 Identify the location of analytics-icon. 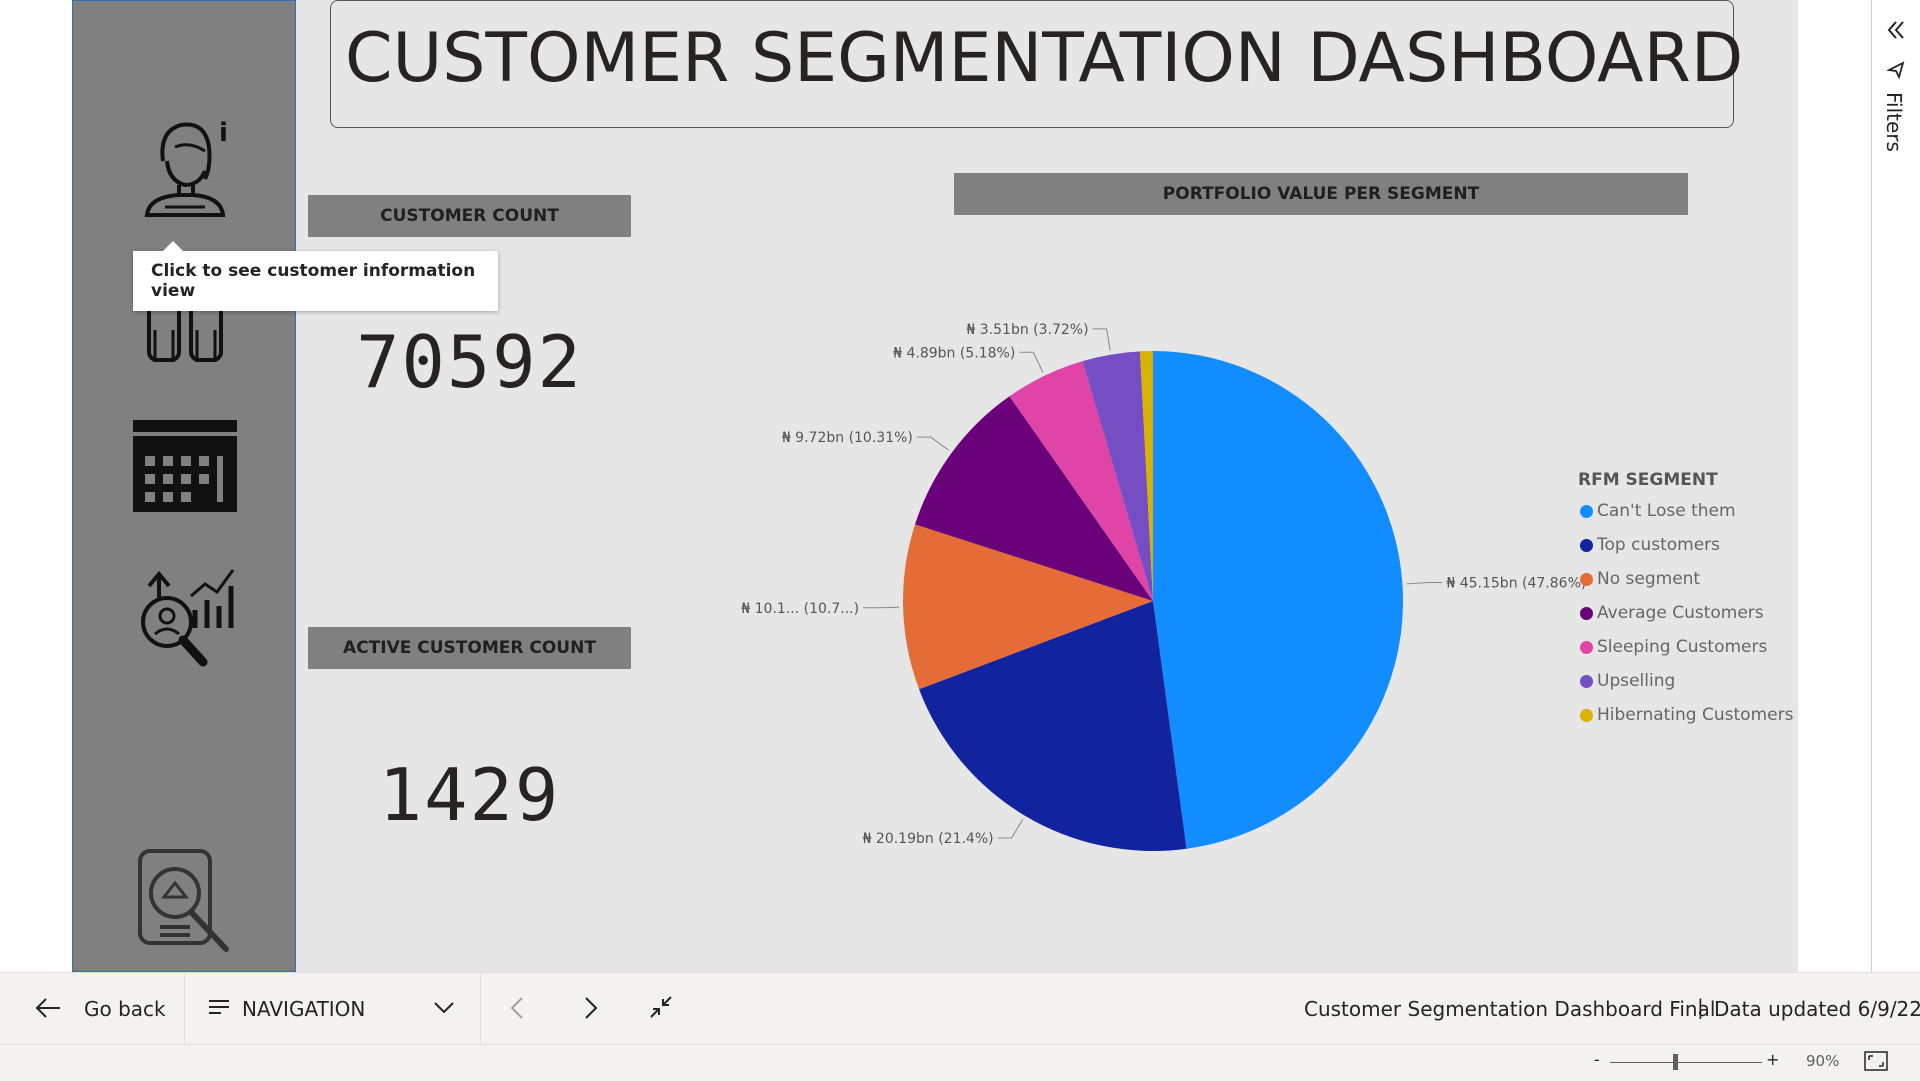
(185, 616).